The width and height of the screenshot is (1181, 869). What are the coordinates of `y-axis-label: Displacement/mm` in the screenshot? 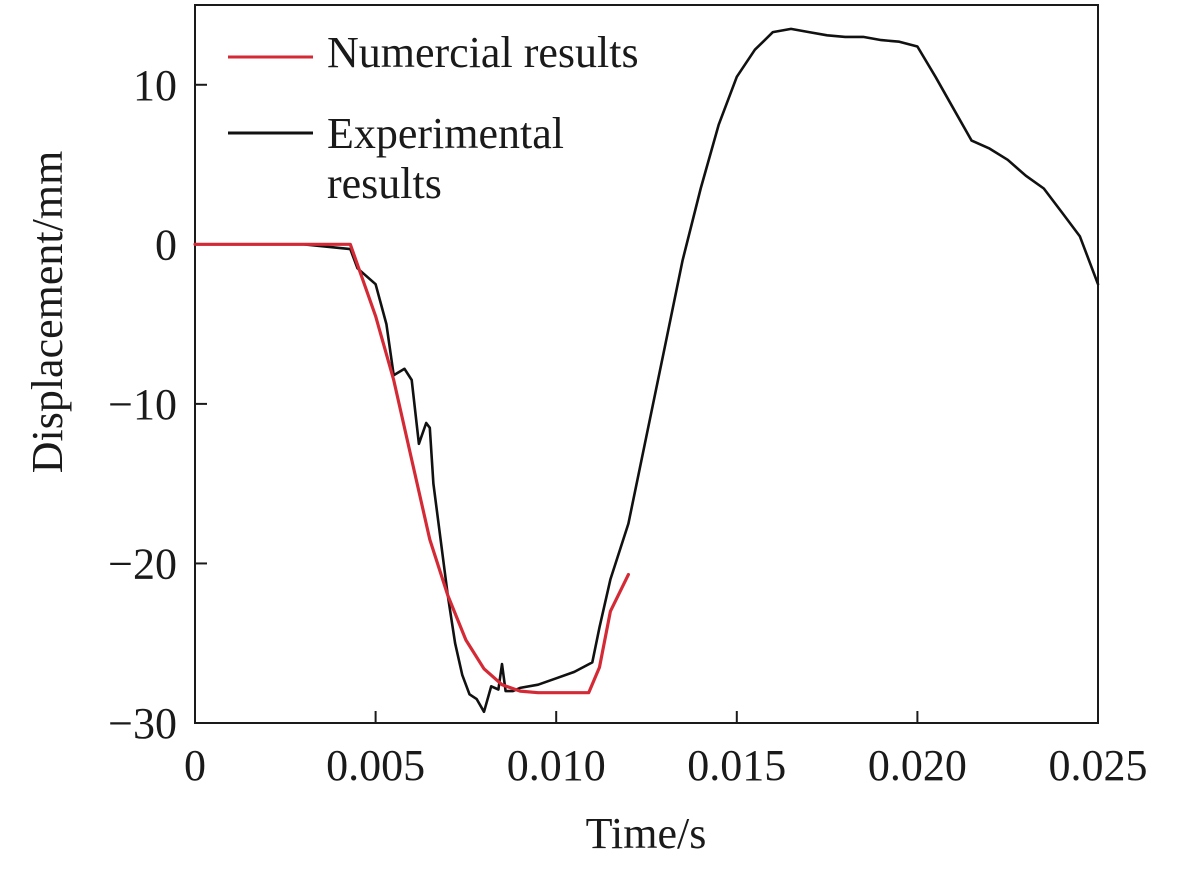 It's located at (47, 312).